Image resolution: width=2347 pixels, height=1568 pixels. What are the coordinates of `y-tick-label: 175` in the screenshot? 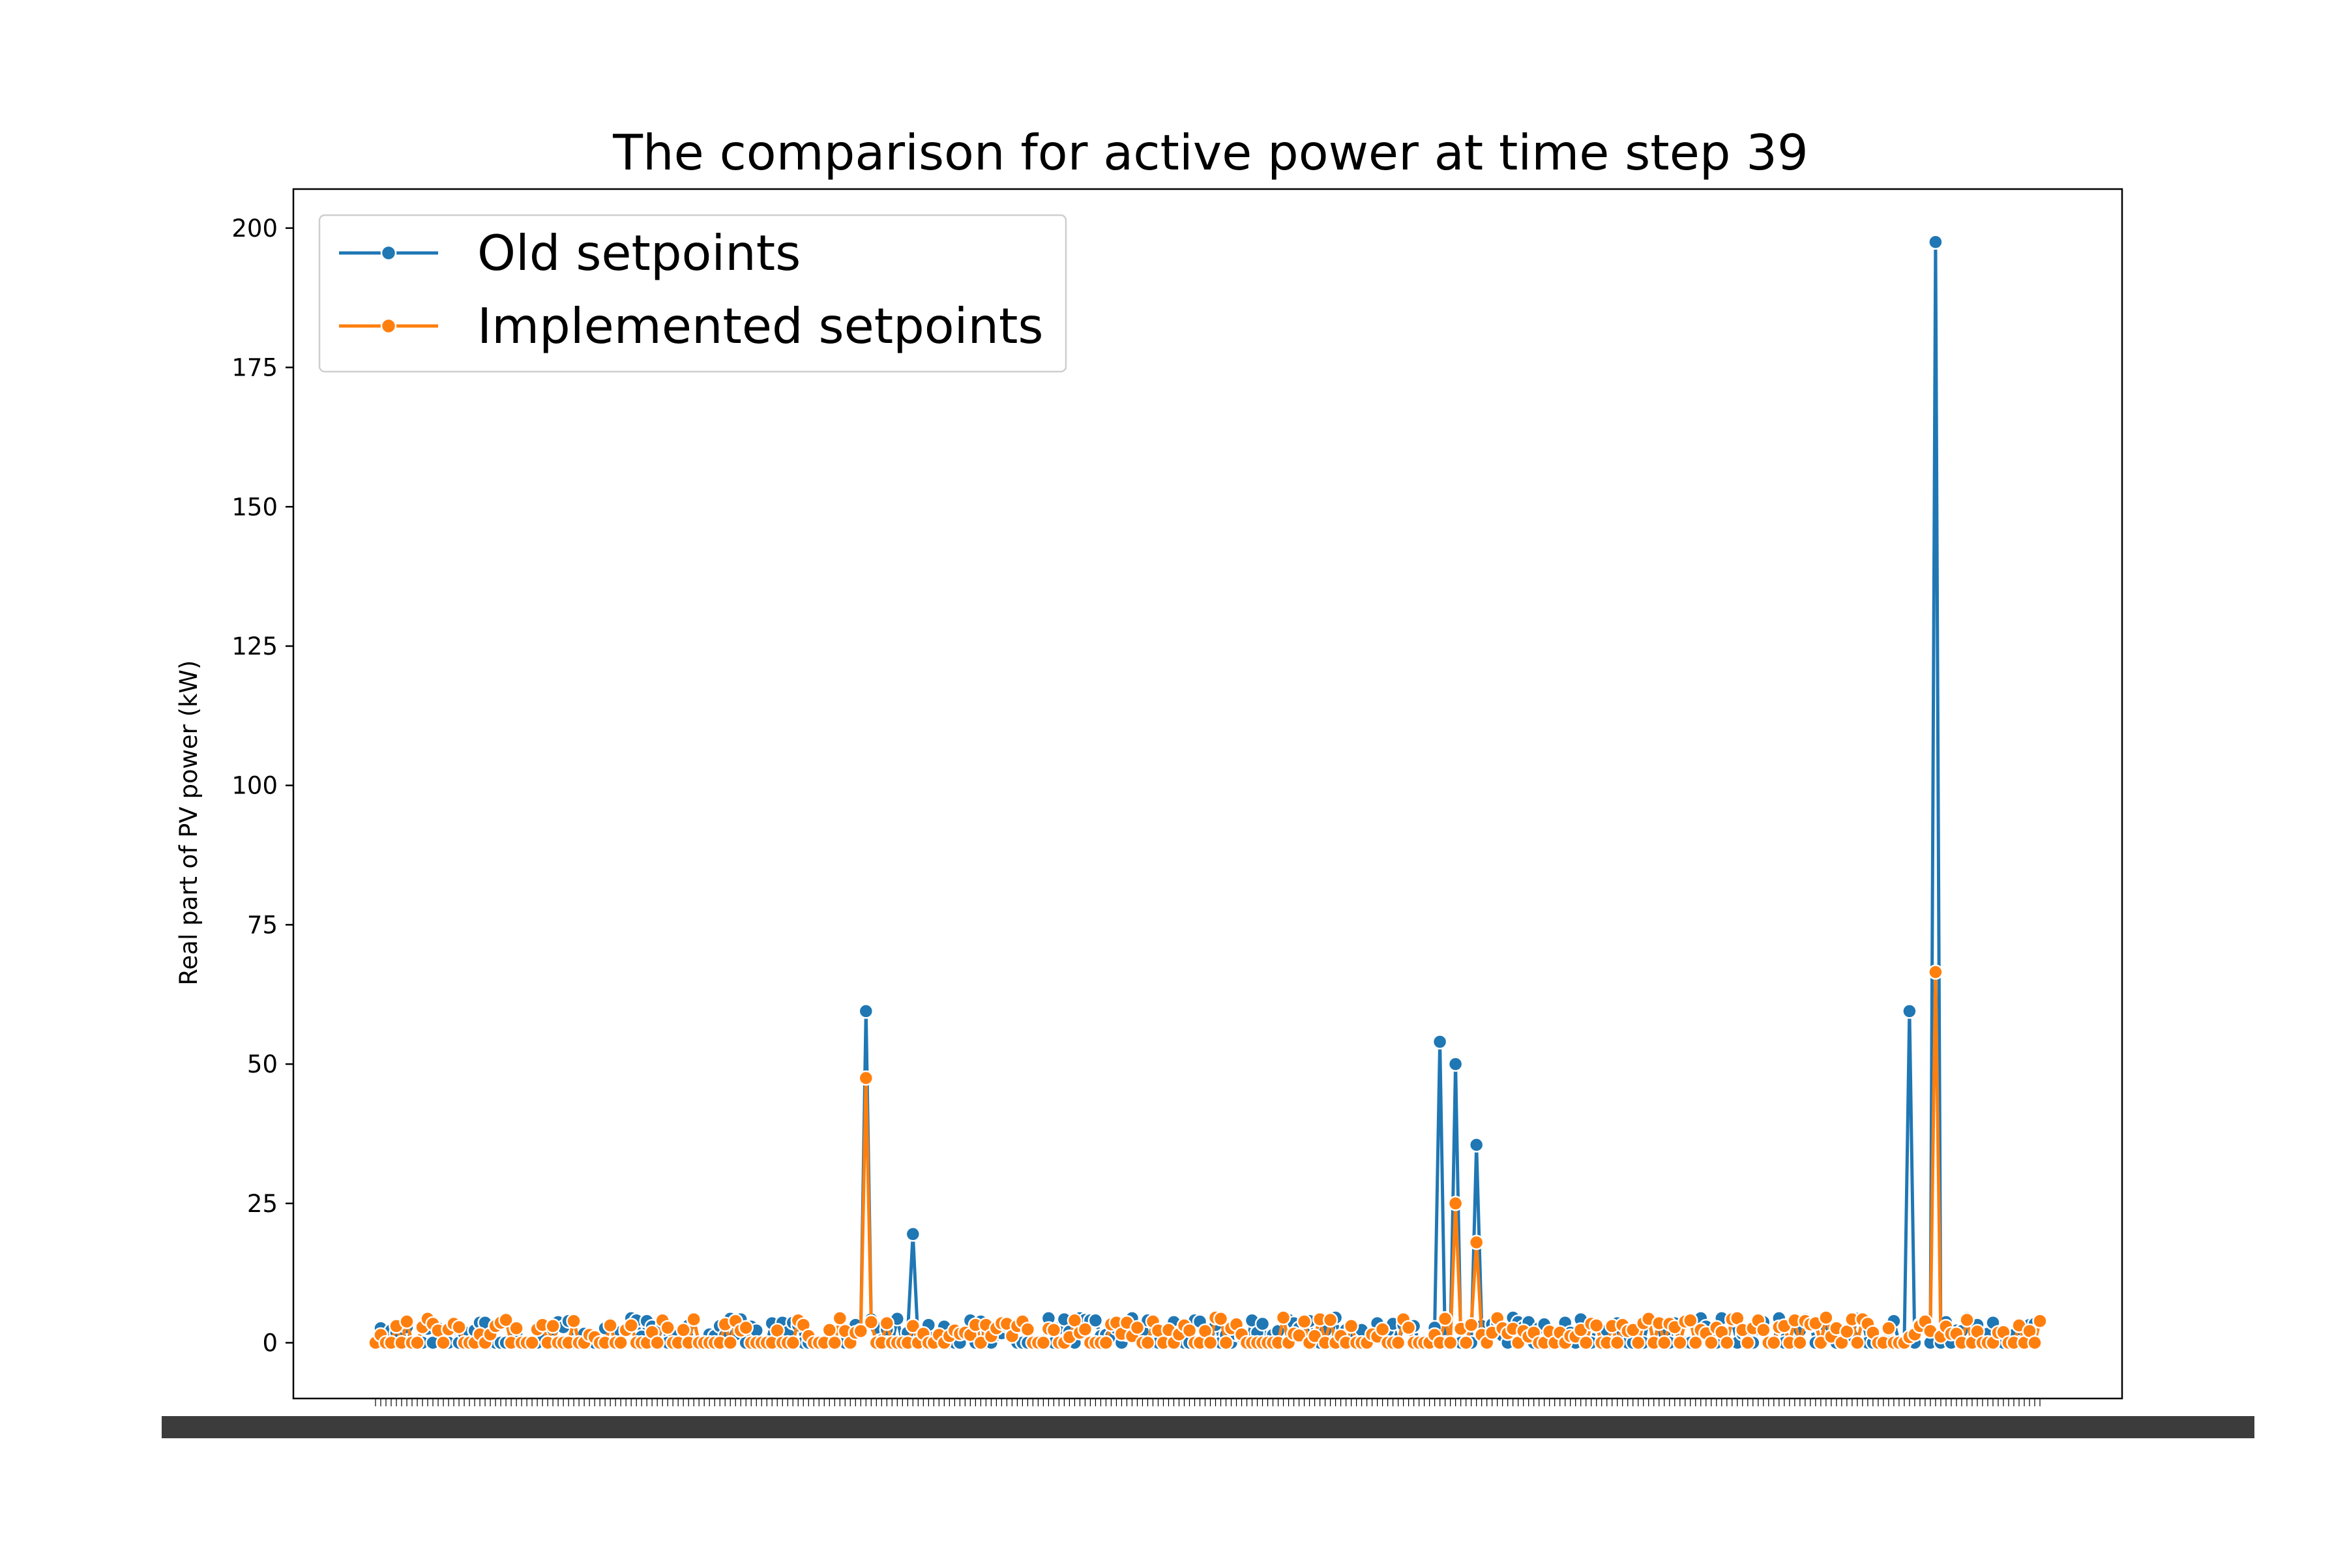 It's located at (254, 368).